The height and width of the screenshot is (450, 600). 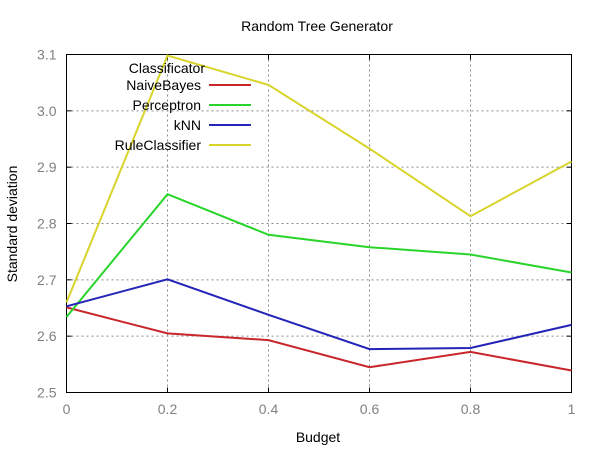 What do you see at coordinates (47, 111) in the screenshot?
I see `y-tick-label: 3.0` at bounding box center [47, 111].